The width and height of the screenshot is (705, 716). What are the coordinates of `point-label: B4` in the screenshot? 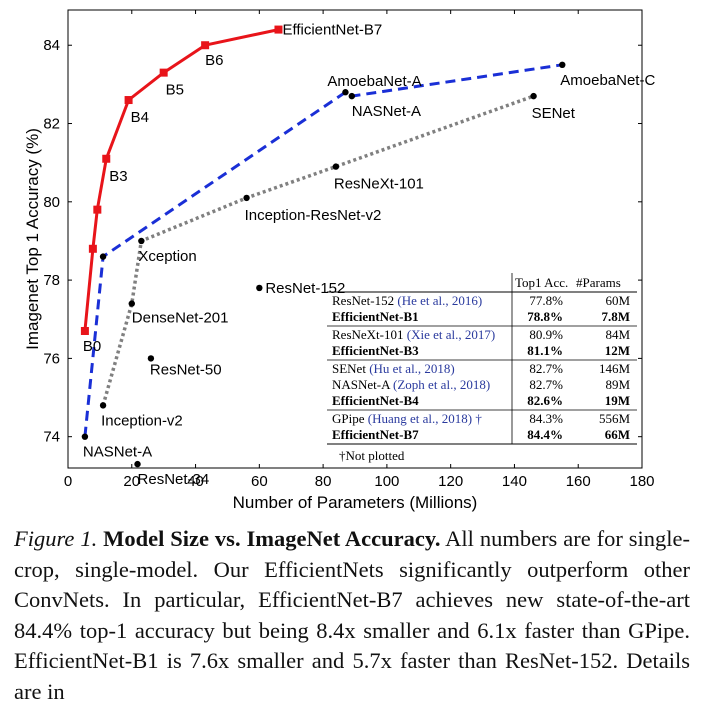 It's located at (140, 117).